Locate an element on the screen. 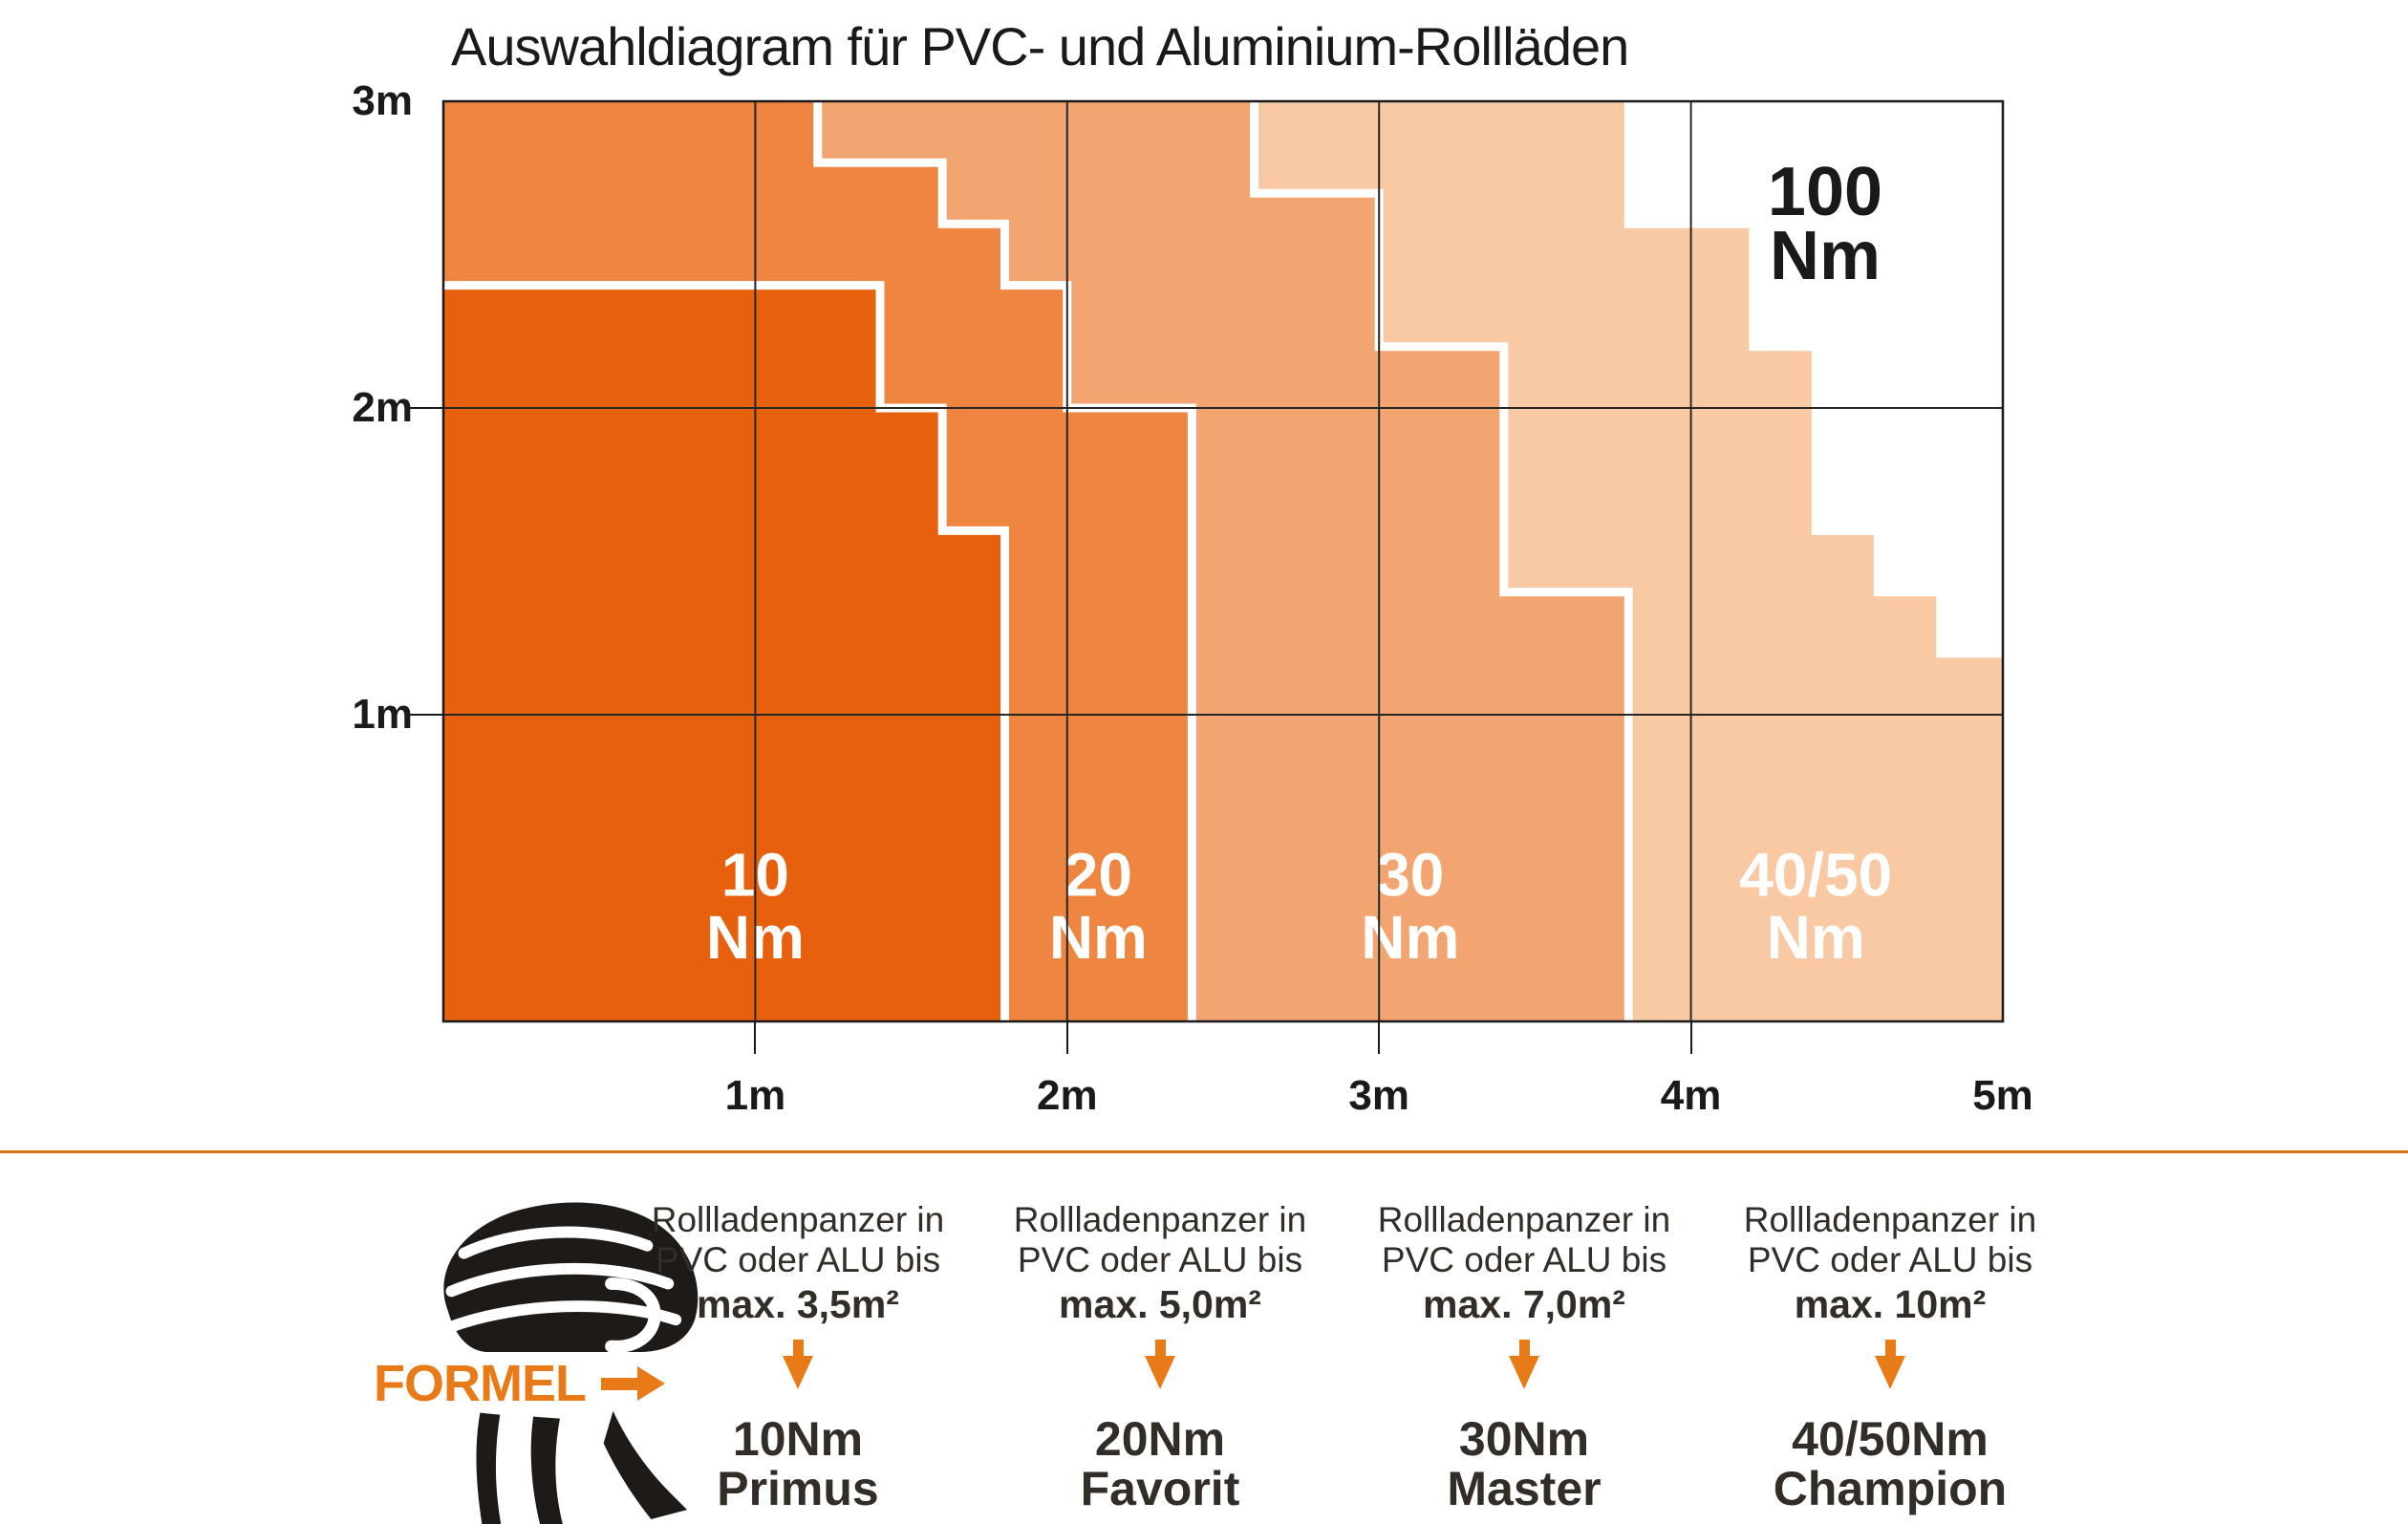 This screenshot has width=2408, height=1524. max-area-label: max. 3,5m² is located at coordinates (798, 1304).